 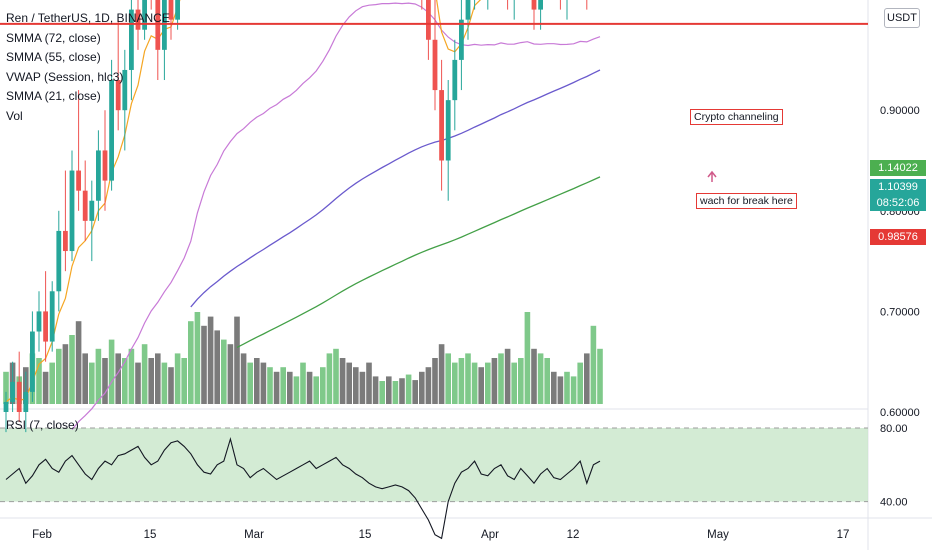 I want to click on legend-smma21: SMMA (21, close), so click(x=53, y=96).